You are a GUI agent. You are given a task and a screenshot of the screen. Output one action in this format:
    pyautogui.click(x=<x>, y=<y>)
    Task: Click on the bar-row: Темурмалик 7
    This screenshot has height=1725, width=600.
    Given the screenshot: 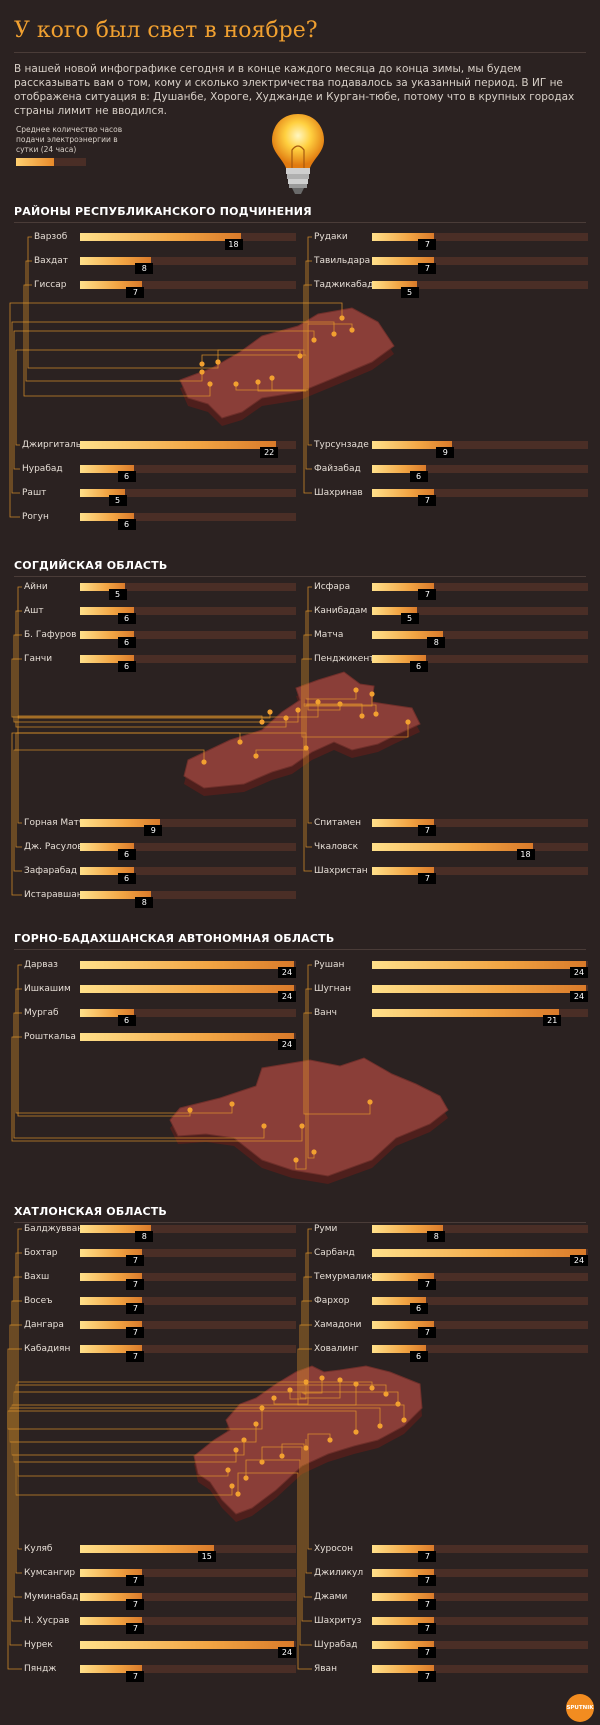 What is the action you would take?
    pyautogui.click(x=448, y=1280)
    